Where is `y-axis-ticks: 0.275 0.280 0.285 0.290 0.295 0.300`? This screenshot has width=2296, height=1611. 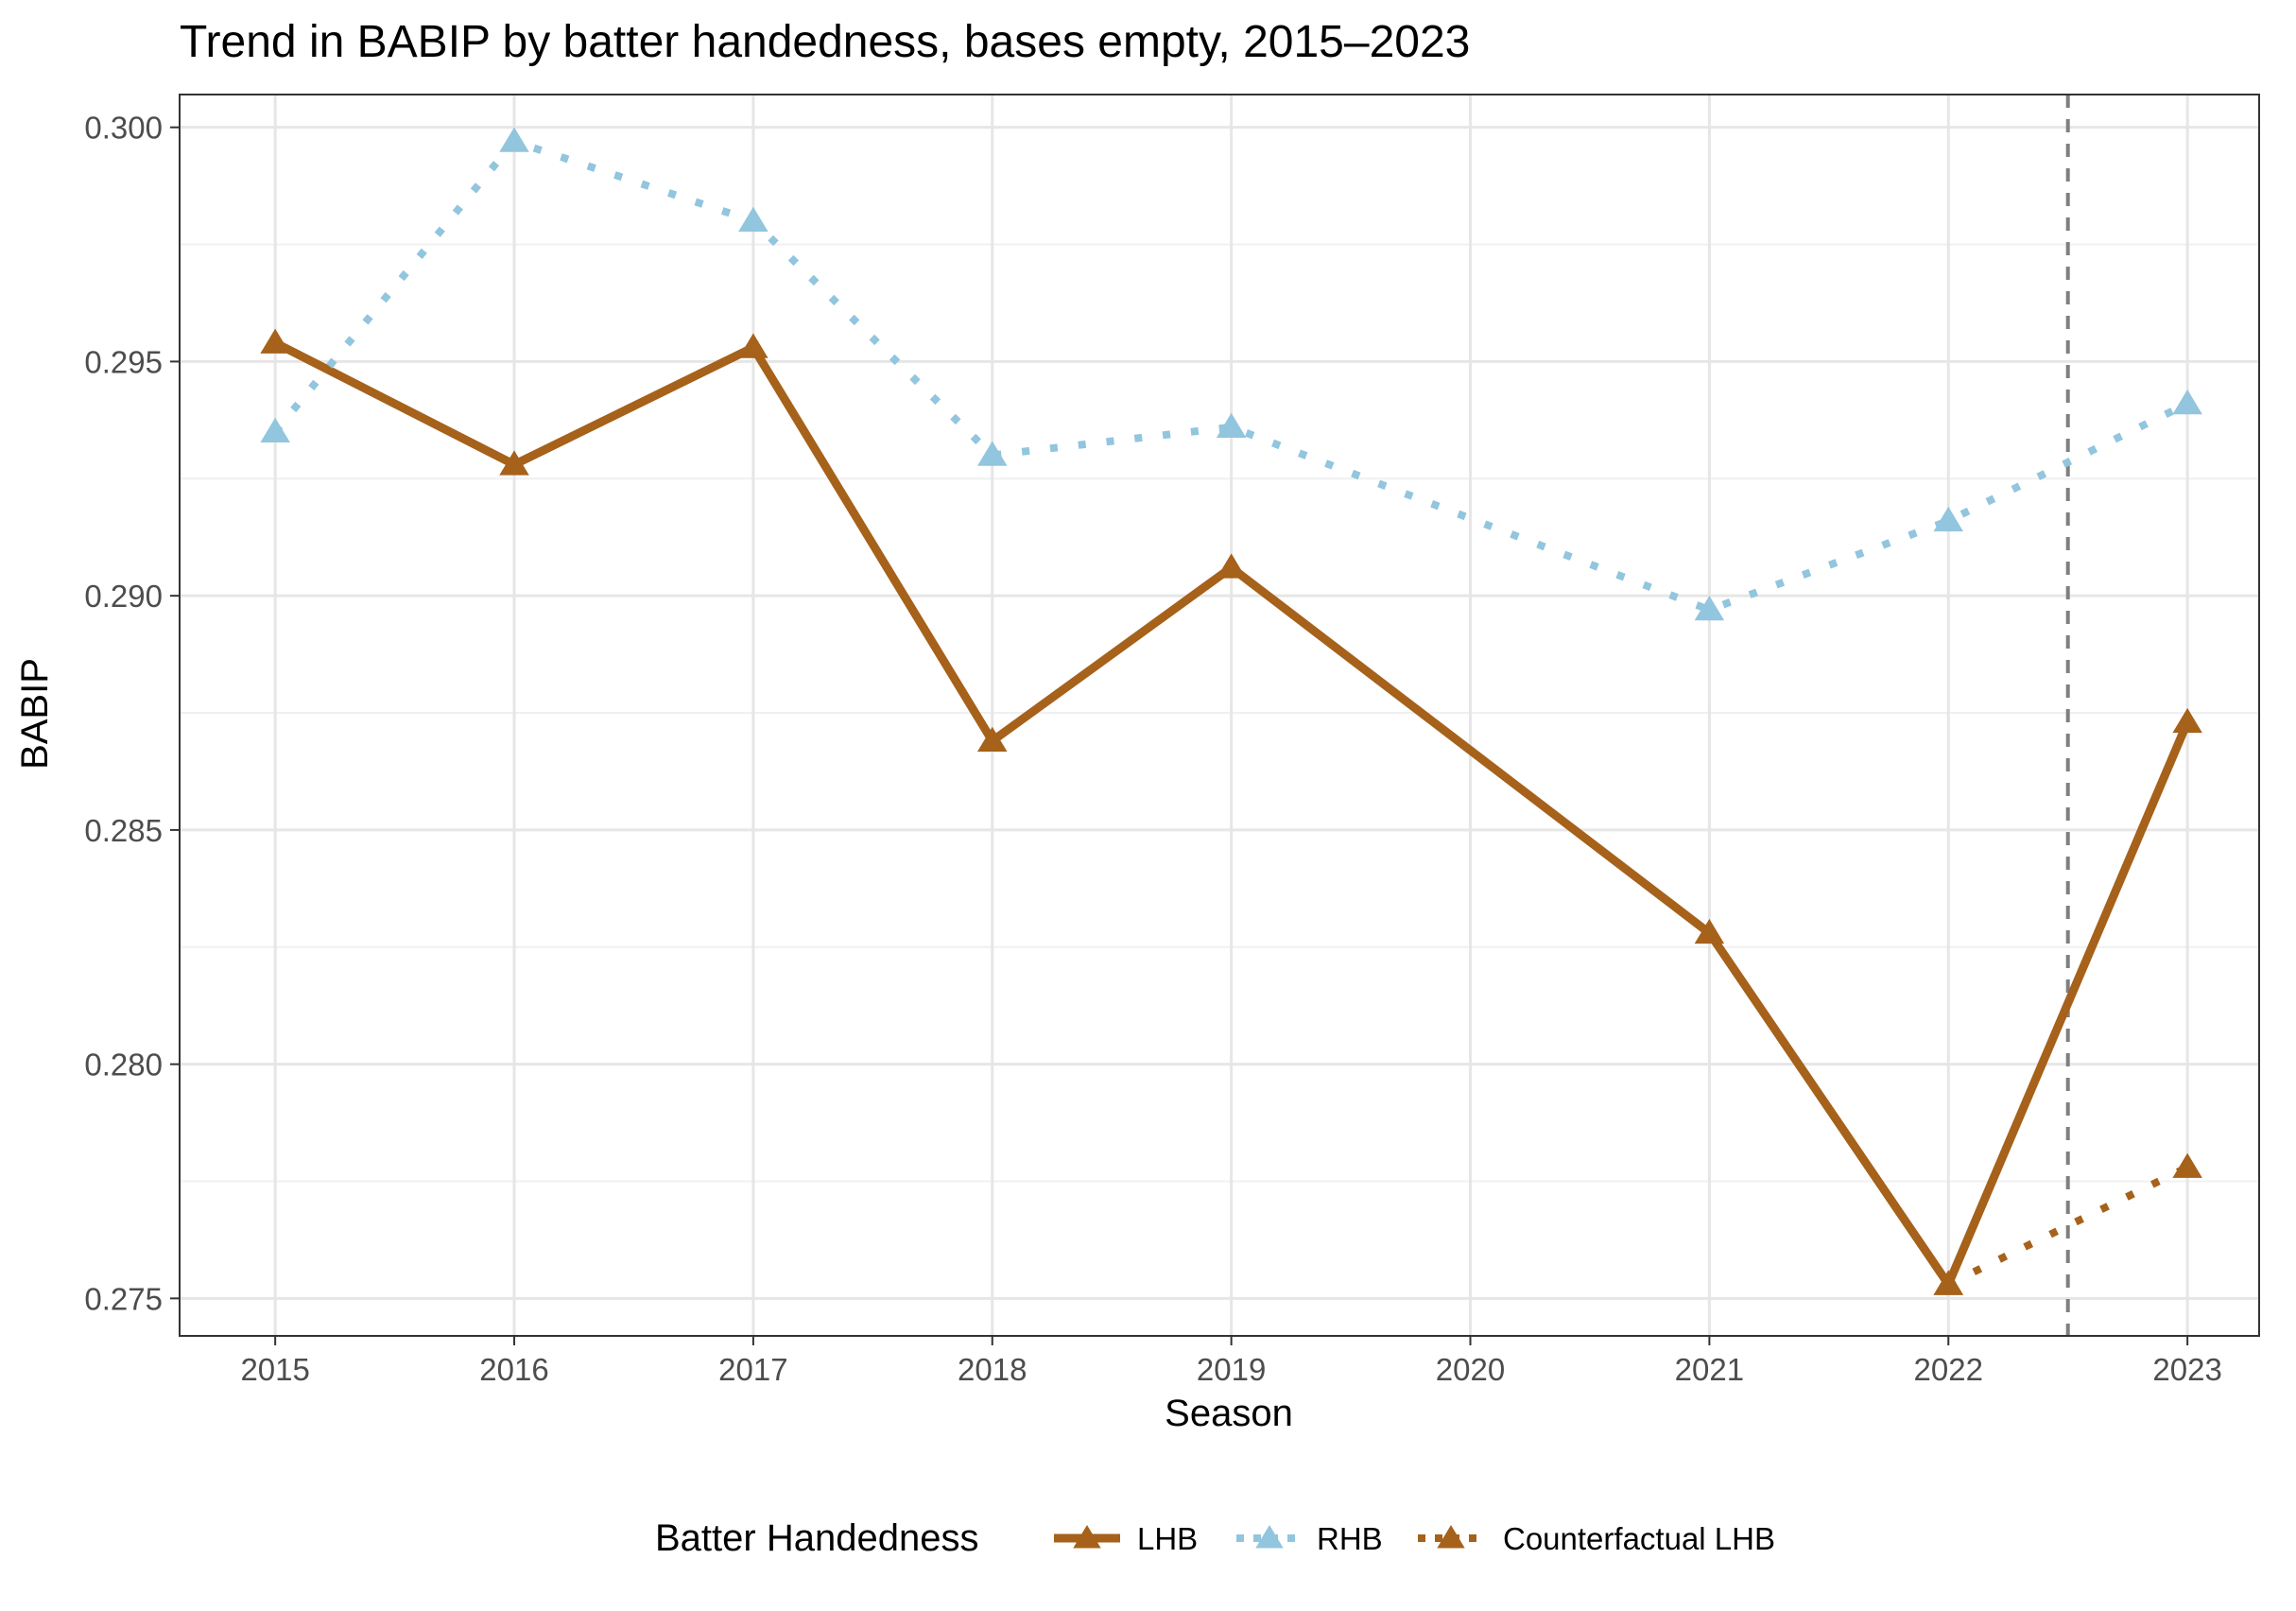
y-axis-ticks: 0.275 0.280 0.285 0.290 0.295 0.300 is located at coordinates (132, 713).